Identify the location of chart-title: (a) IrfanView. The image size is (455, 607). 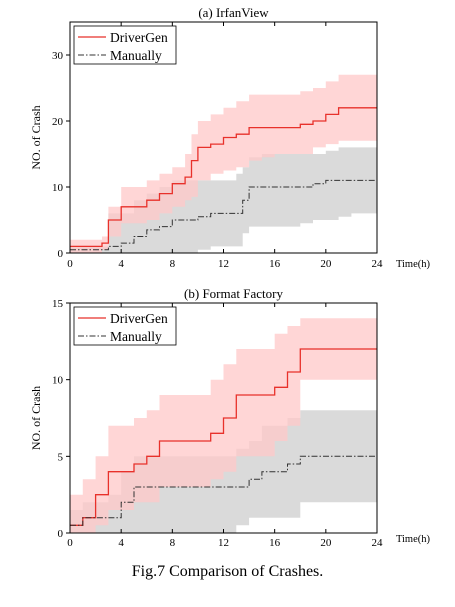
(233, 12).